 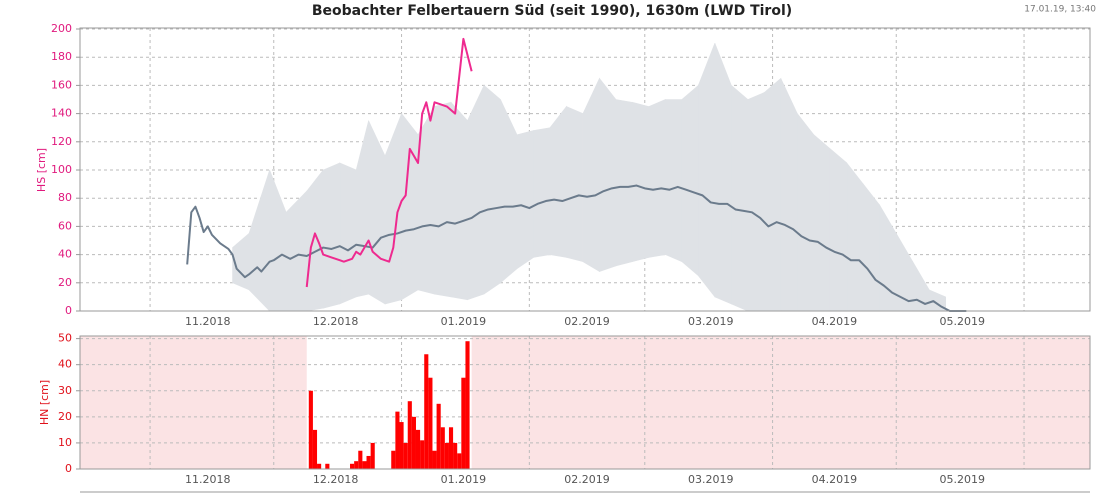 I want to click on x-tick-label: 01.2019, so click(x=464, y=321).